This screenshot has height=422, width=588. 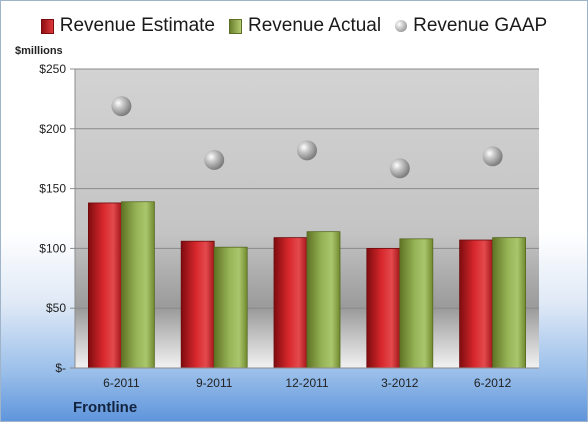 What do you see at coordinates (52, 248) in the screenshot?
I see `y-tick-label: $100` at bounding box center [52, 248].